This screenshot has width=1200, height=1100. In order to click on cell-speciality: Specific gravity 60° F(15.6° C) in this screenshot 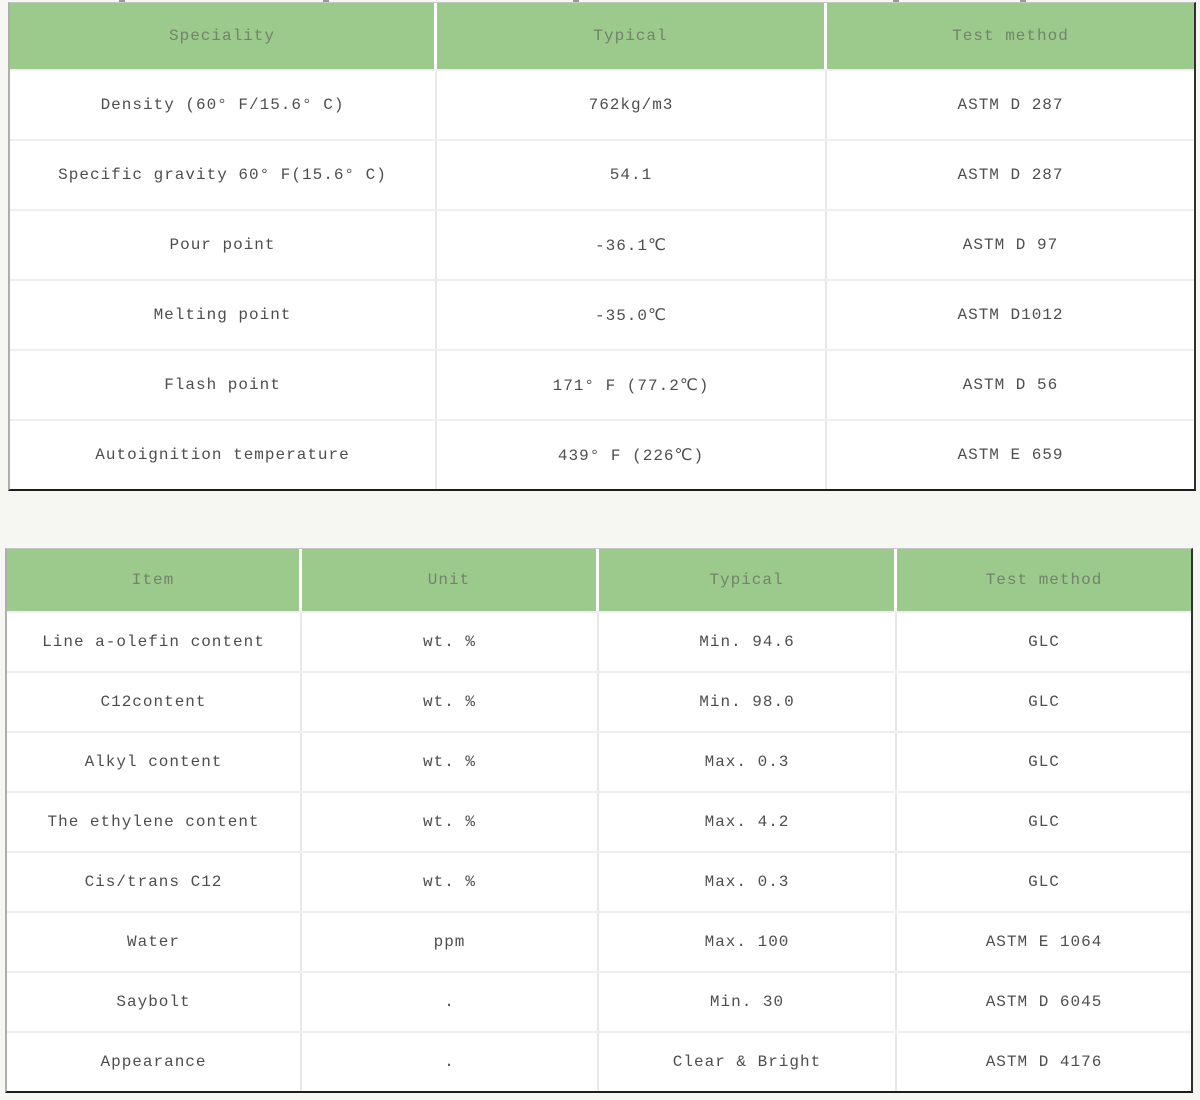, I will do `click(223, 175)`.